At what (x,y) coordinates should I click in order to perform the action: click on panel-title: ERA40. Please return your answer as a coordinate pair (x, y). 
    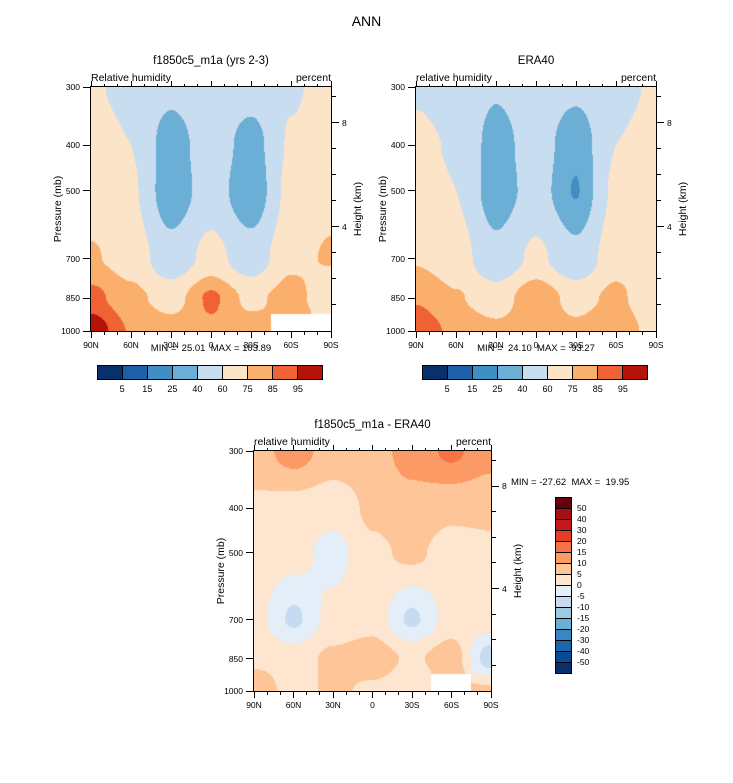
    Looking at the image, I should click on (536, 61).